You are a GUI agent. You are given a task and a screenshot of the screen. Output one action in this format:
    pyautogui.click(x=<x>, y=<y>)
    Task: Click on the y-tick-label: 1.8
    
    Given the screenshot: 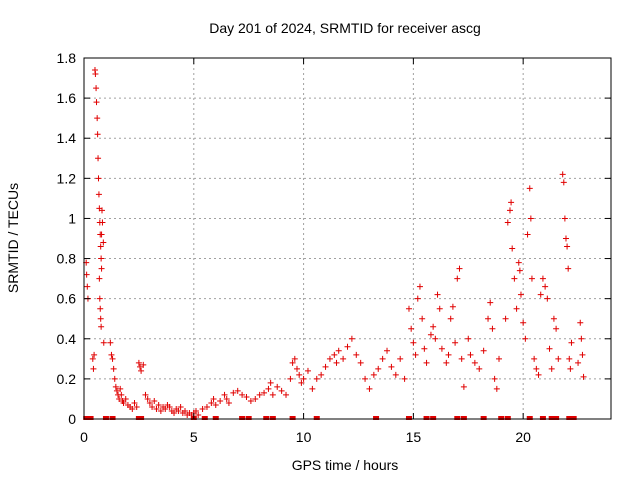 What is the action you would take?
    pyautogui.click(x=67, y=58)
    